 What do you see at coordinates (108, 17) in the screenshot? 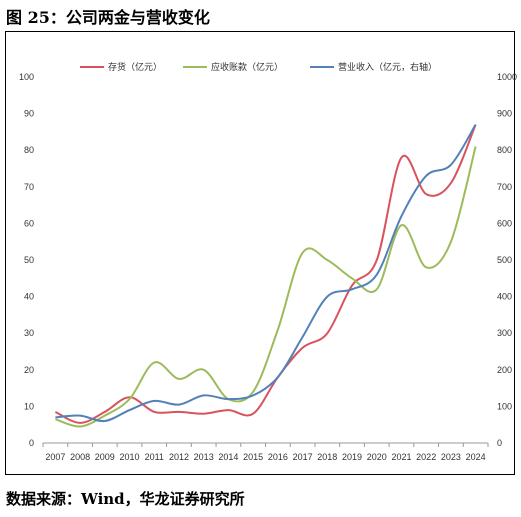
I see `figure-title: 图 25：公司两金与营收变化` at bounding box center [108, 17].